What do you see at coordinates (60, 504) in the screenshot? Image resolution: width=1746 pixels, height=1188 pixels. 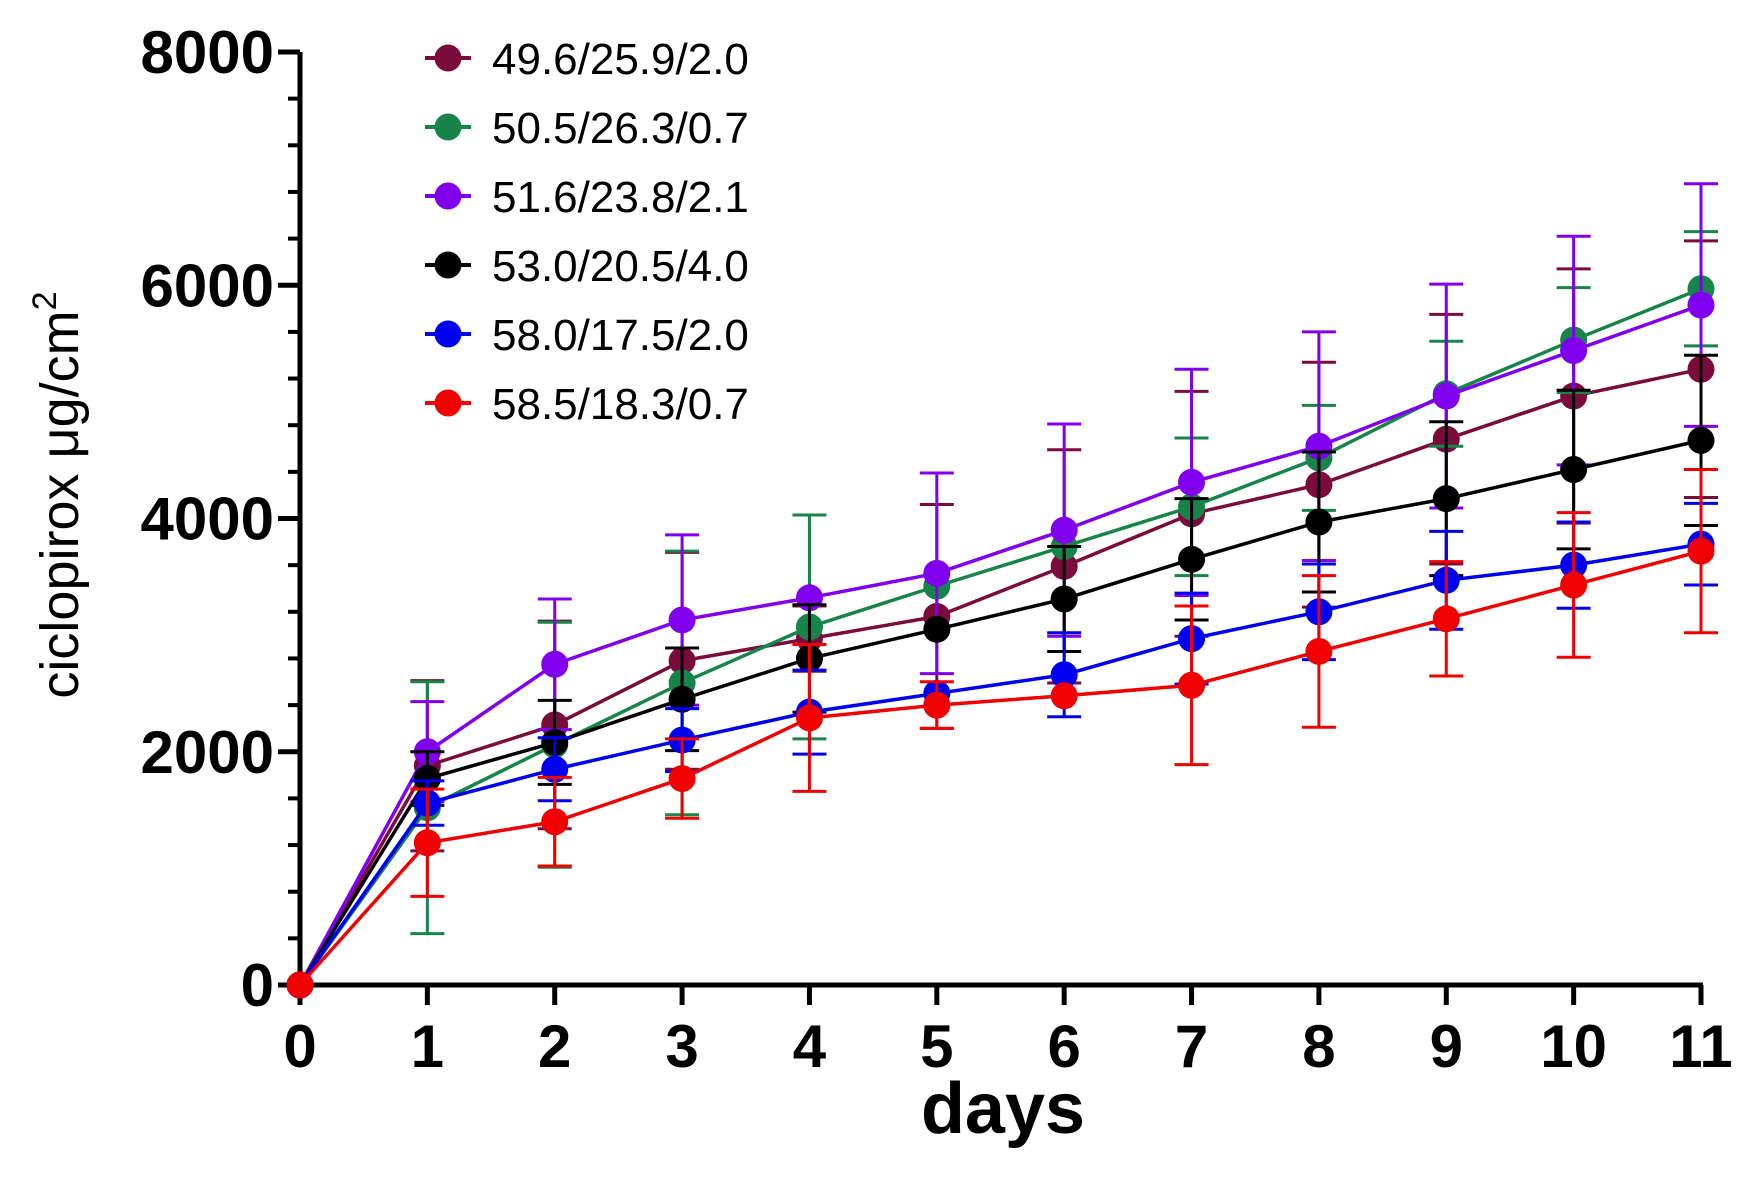 I see `y-axis-title-text: ciclopirox μg/cm` at bounding box center [60, 504].